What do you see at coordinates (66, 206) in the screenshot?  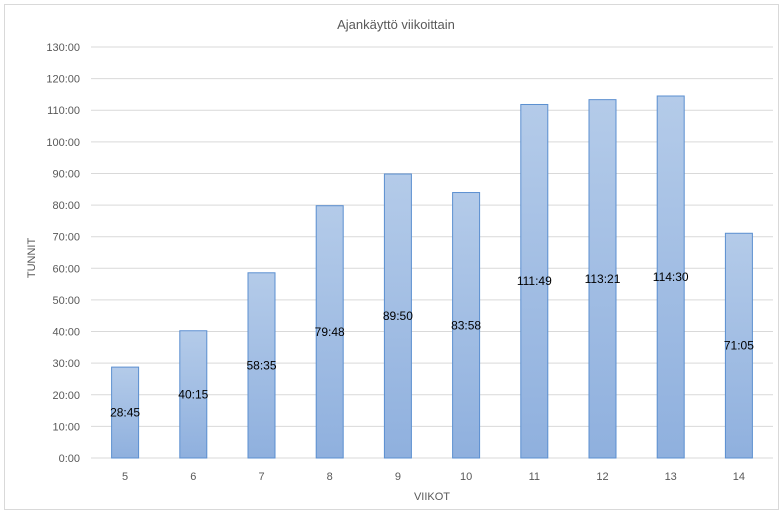 I see `y-tick-label: 80:00` at bounding box center [66, 206].